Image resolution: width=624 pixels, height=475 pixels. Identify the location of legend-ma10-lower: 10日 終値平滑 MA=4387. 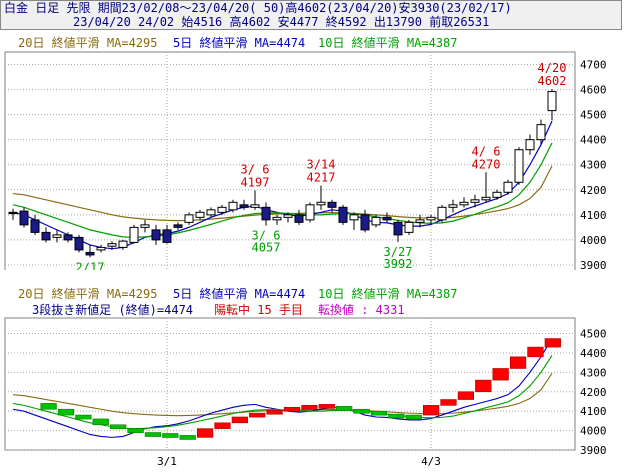
(387, 293).